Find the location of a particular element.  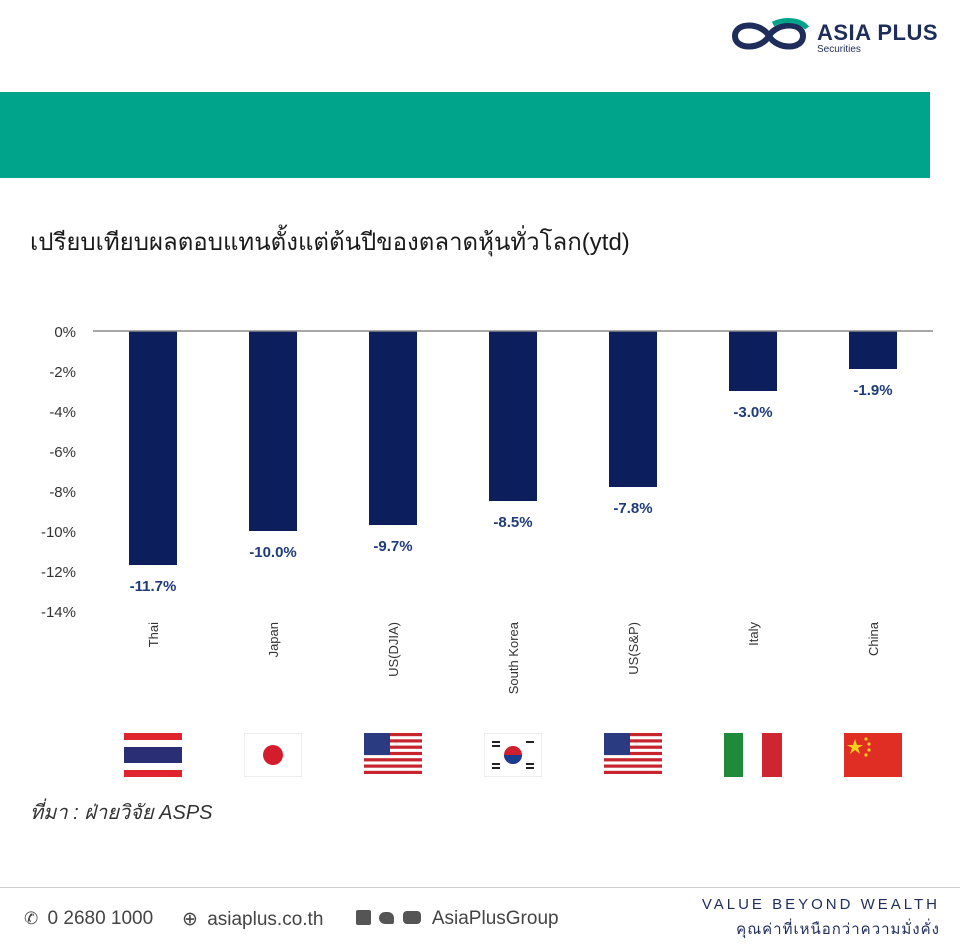

footer-phone: ✆ 0 2680 1000 is located at coordinates (88, 919).